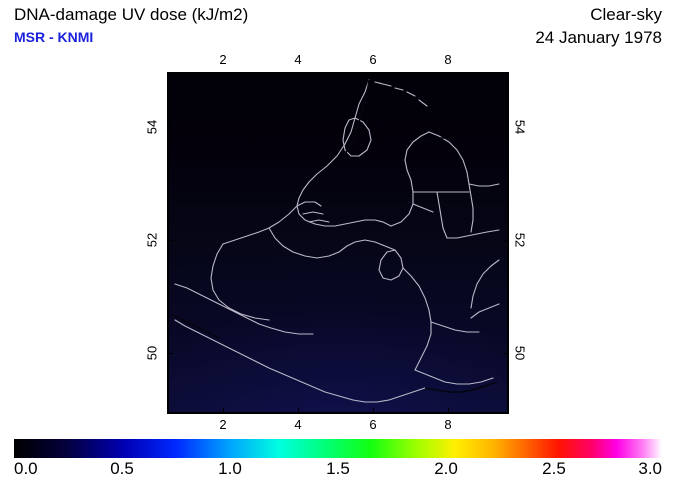  I want to click on sky-condition-label: Clear-sky, so click(626, 14).